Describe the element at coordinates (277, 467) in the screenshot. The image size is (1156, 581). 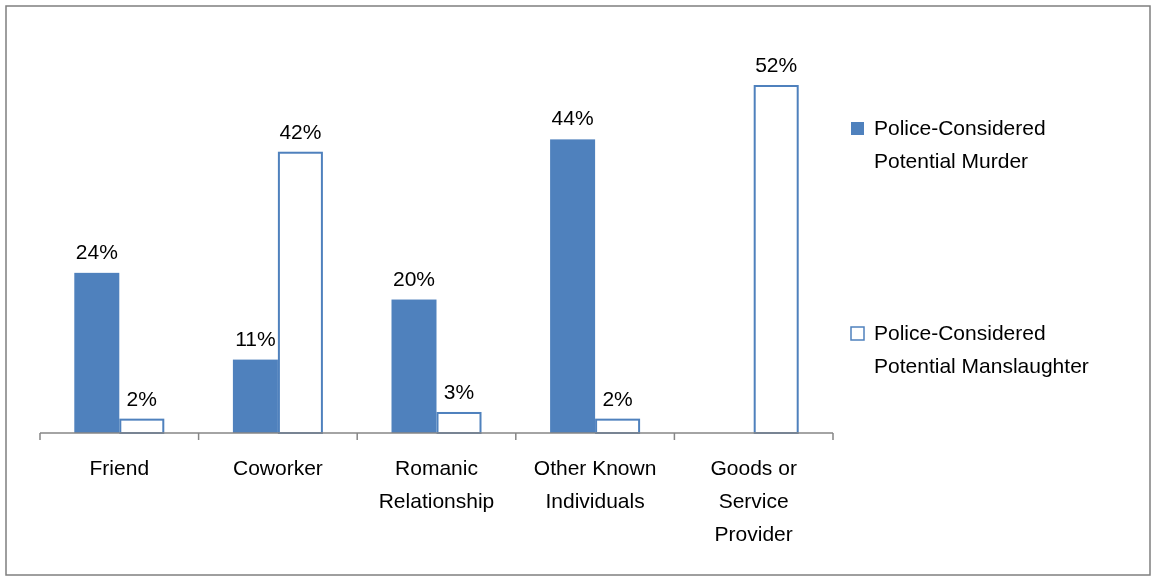
I see `x-tick-label: Coworker` at that location.